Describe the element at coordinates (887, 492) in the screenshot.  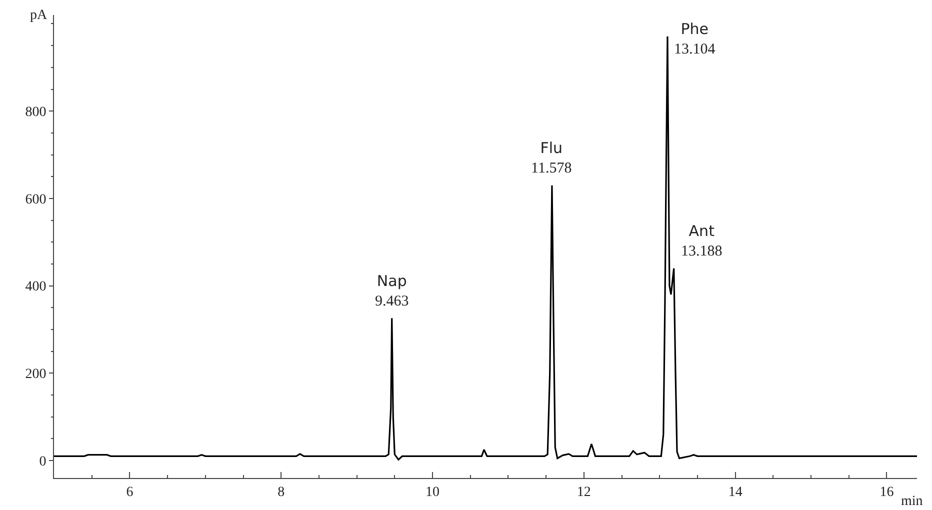
I see `x-tick-label: 16` at that location.